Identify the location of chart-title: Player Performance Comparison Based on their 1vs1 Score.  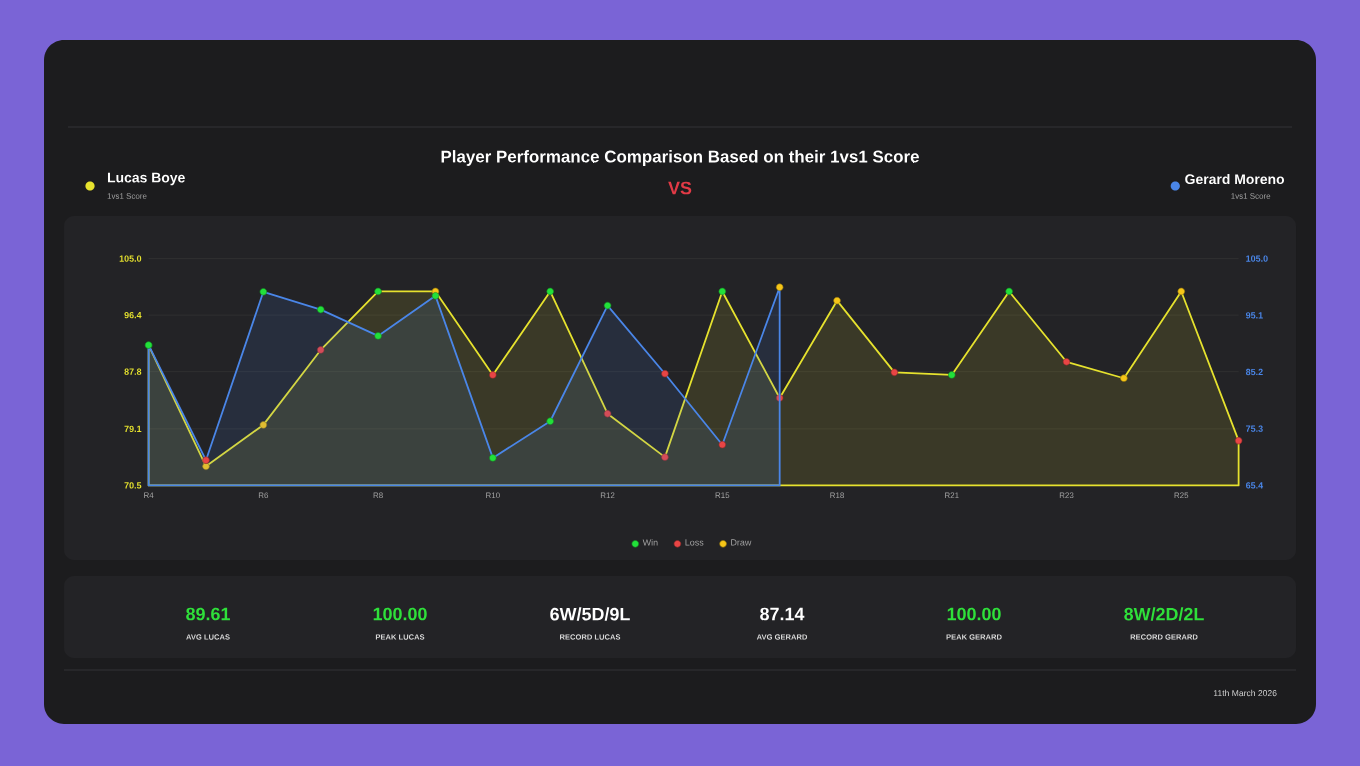
(680, 158).